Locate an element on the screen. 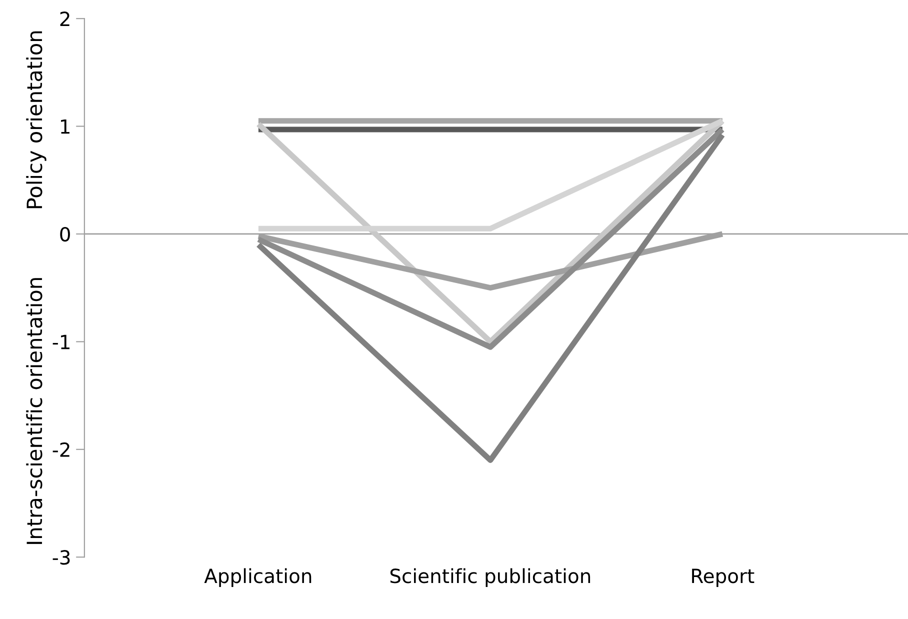 This screenshot has height=619, width=908. x-tick-label: Scientific publication is located at coordinates (490, 578).